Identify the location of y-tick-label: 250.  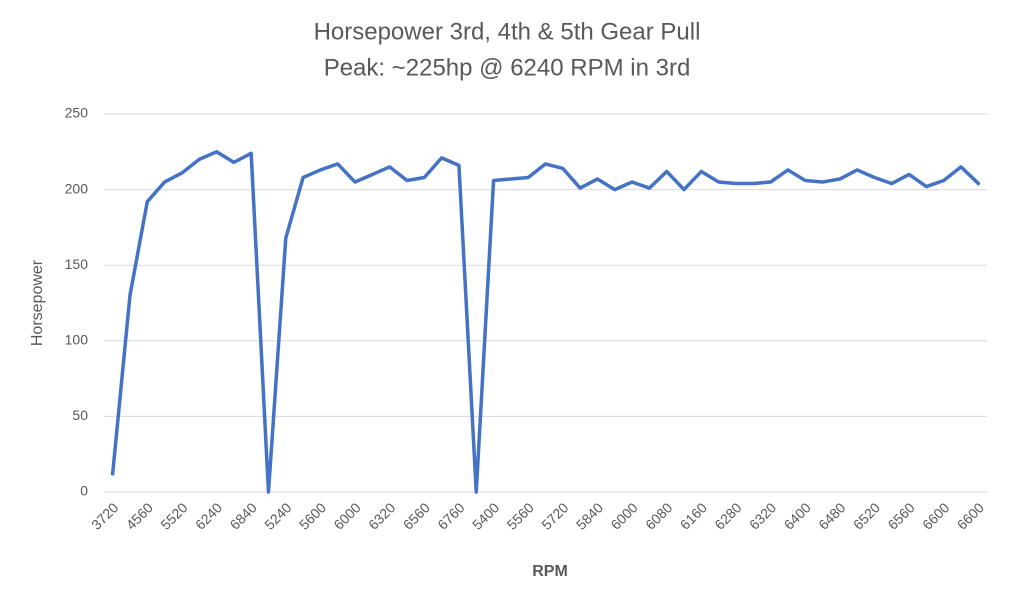
(77, 113).